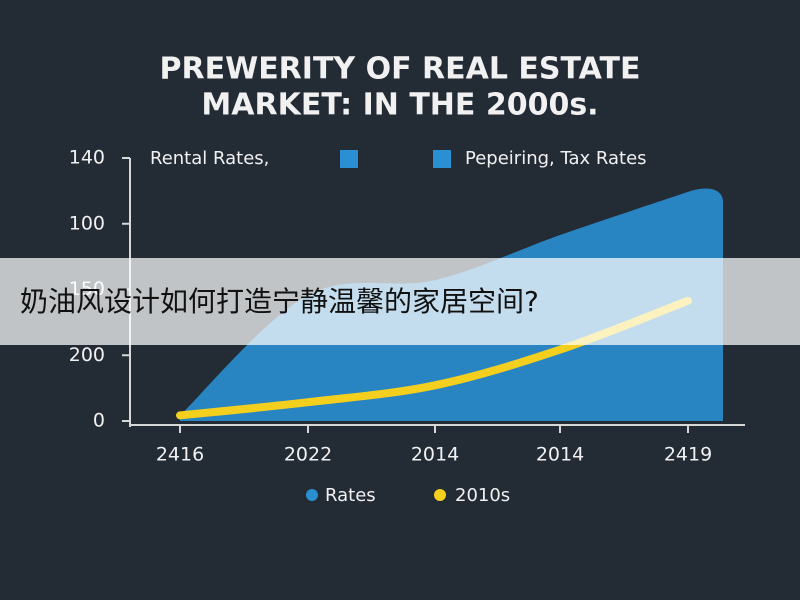  Describe the element at coordinates (180, 455) in the screenshot. I see `x-tick-label: 2416` at that location.